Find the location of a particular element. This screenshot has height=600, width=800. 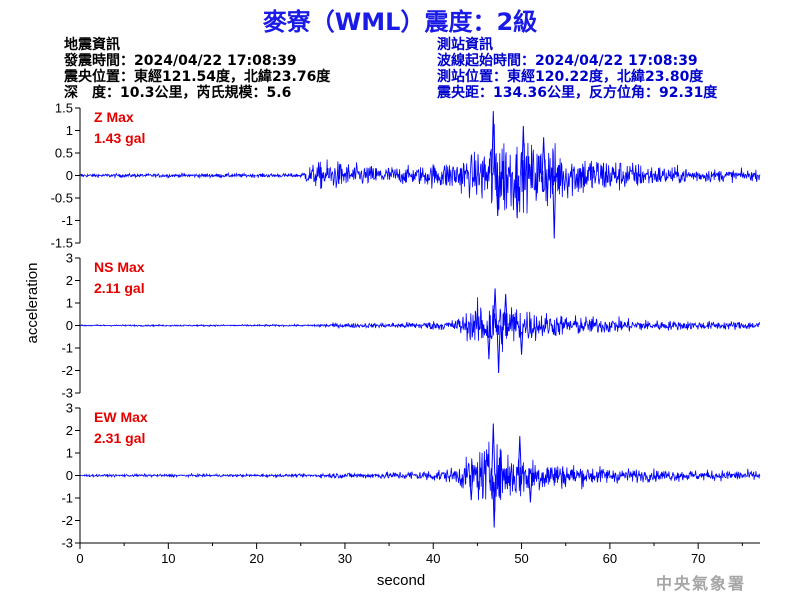

earthquake-info-heading: 地震資訊 is located at coordinates (92, 45).